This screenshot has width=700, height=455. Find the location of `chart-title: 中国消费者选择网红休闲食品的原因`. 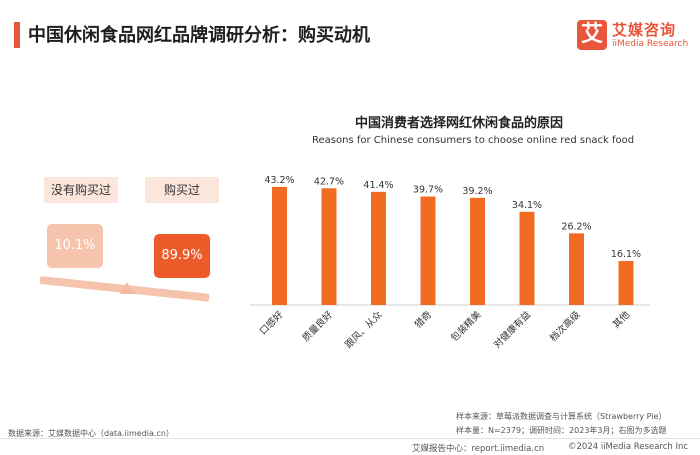

chart-title: 中国消费者选择网红休闲食品的原因 is located at coordinates (459, 123).